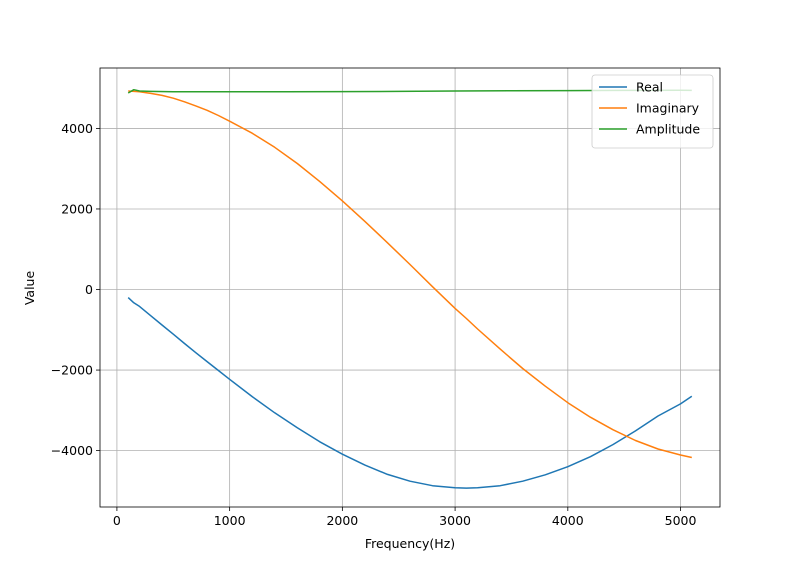 Image resolution: width=800 pixels, height=570 pixels. I want to click on legend: Real Imaginary Amplitude, so click(652, 111).